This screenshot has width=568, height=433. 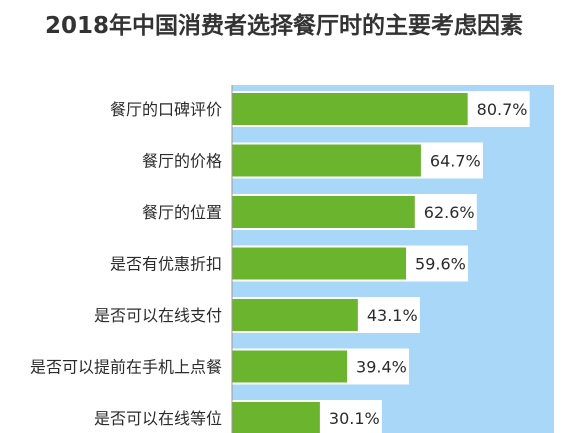 I want to click on value-label: 39.4%, so click(x=381, y=367).